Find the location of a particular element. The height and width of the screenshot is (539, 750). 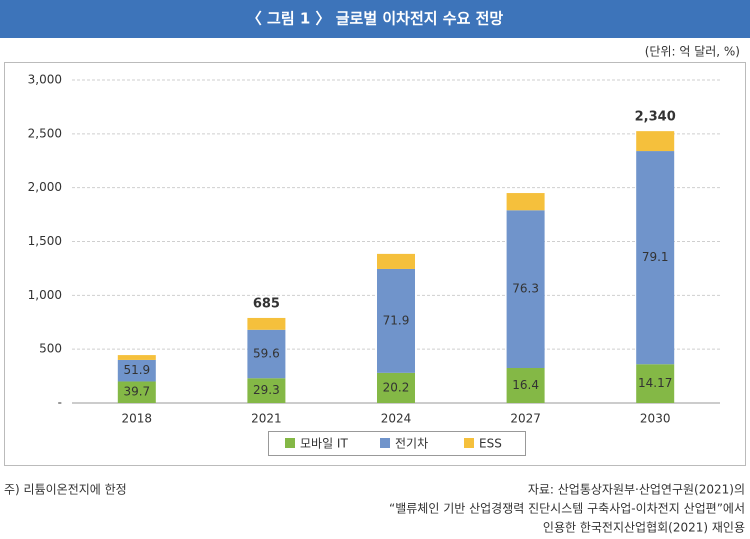

y-tick-label: 3,000 is located at coordinates (45, 80).